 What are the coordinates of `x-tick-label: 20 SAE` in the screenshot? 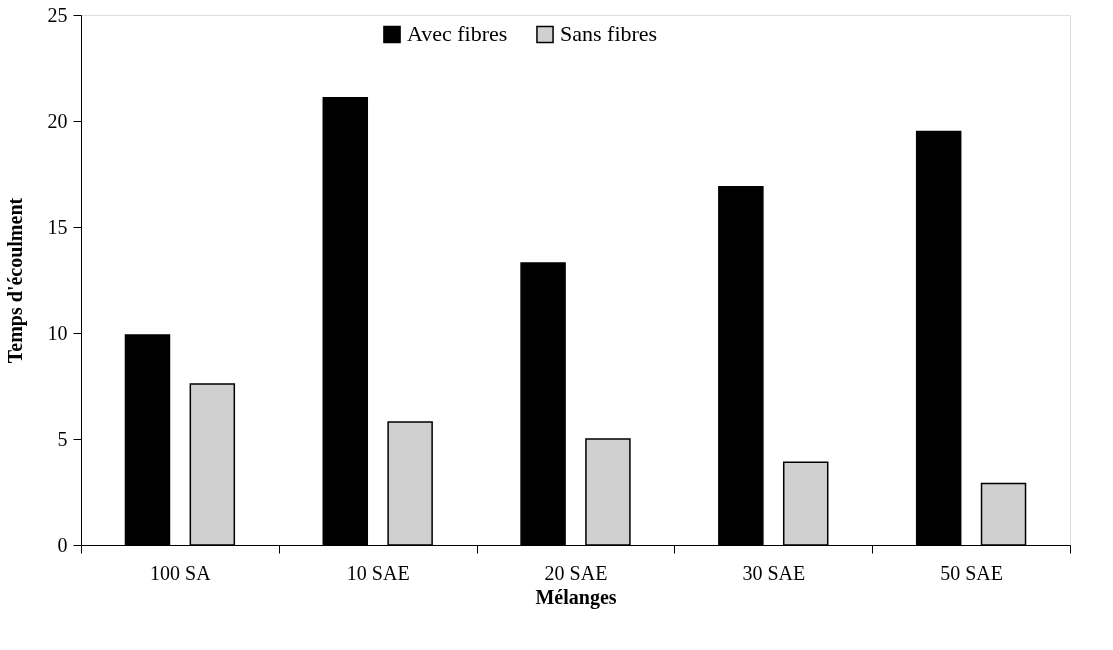 It's located at (576, 572).